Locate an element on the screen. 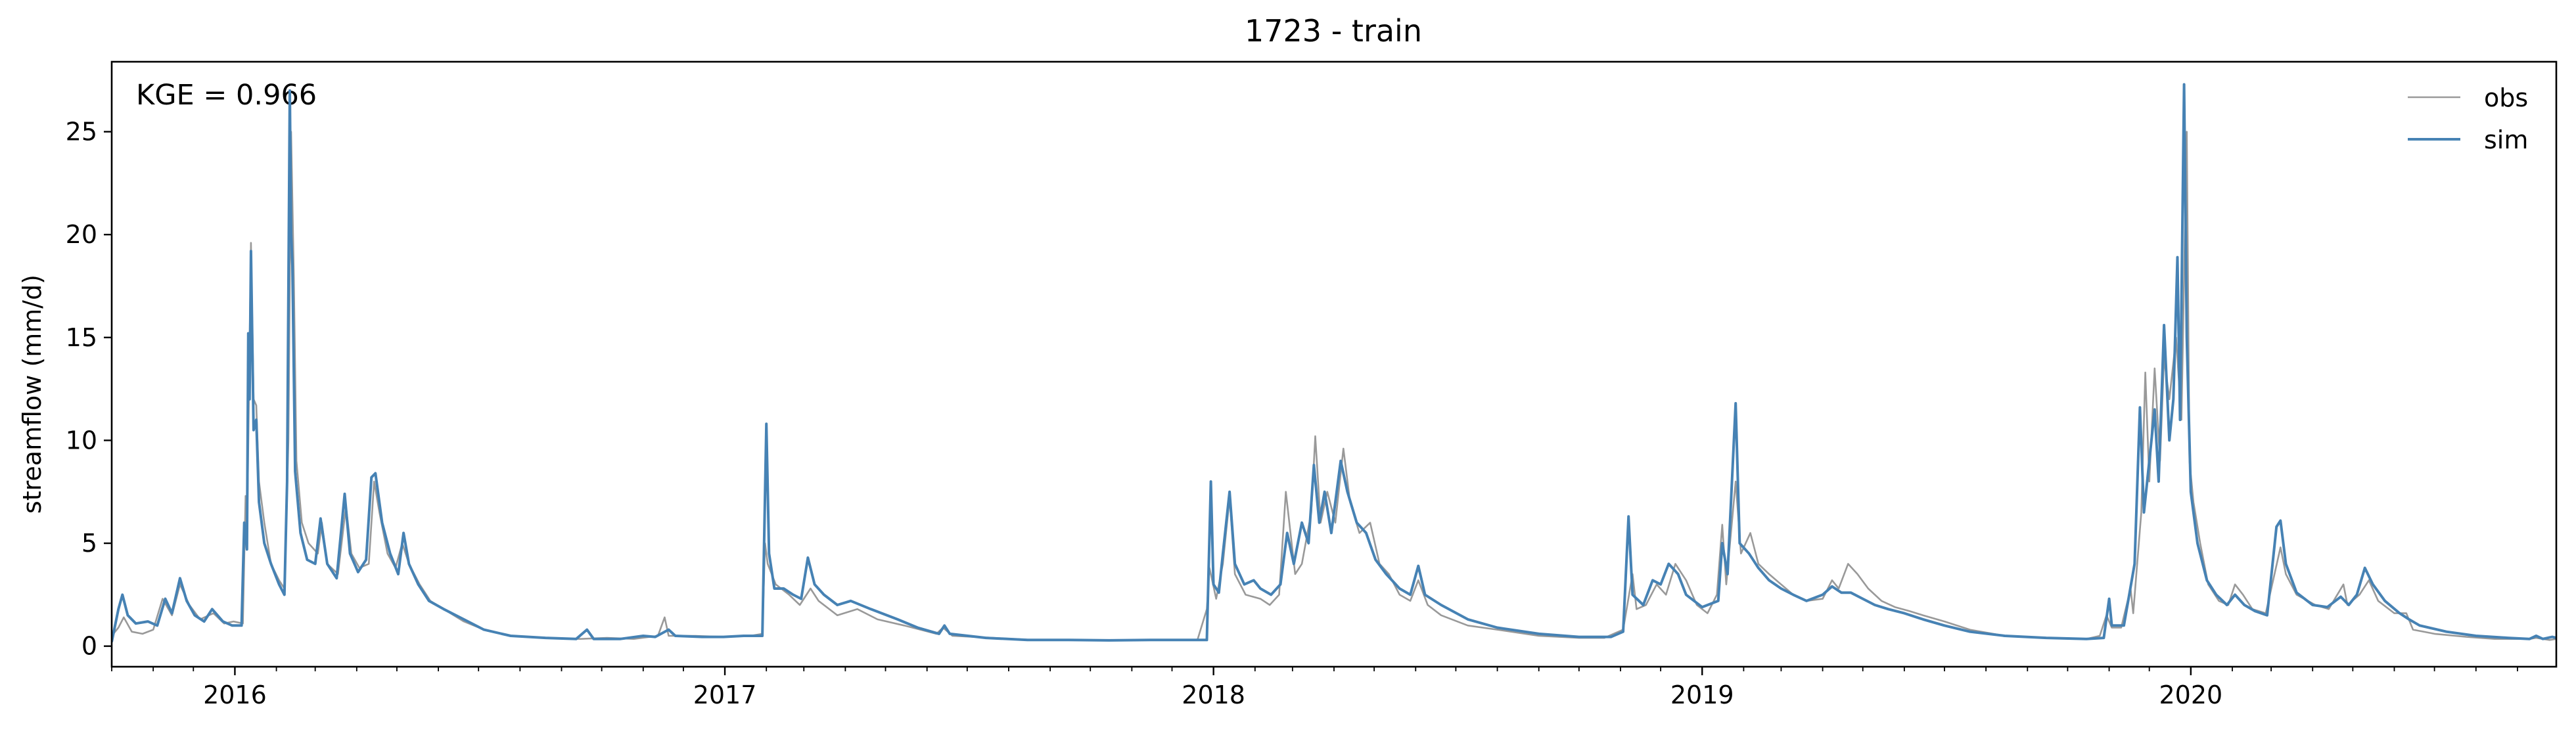 The image size is (2576, 737). y-tick-label: 20 is located at coordinates (82, 234).